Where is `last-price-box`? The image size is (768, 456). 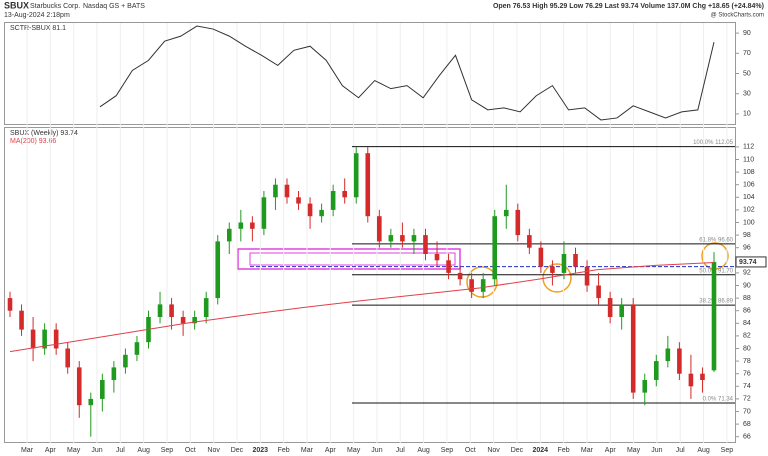
last-price-box is located at coordinates (751, 262).